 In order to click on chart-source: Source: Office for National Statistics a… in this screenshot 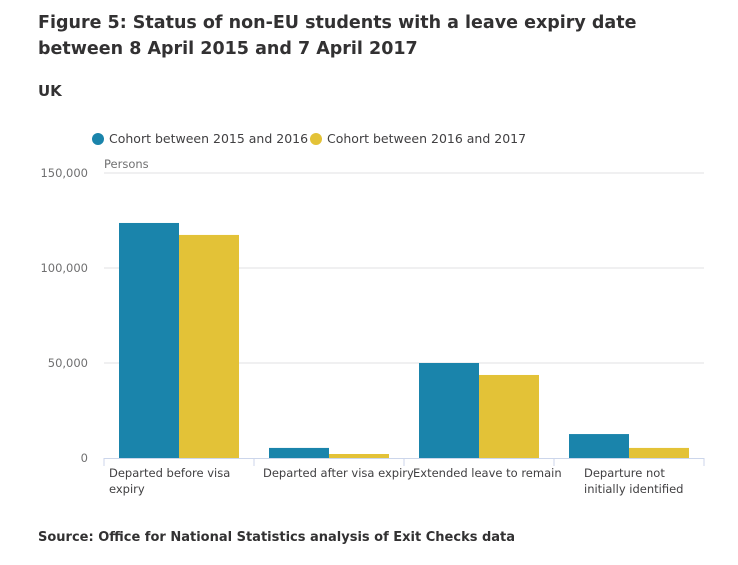, I will do `click(277, 537)`.